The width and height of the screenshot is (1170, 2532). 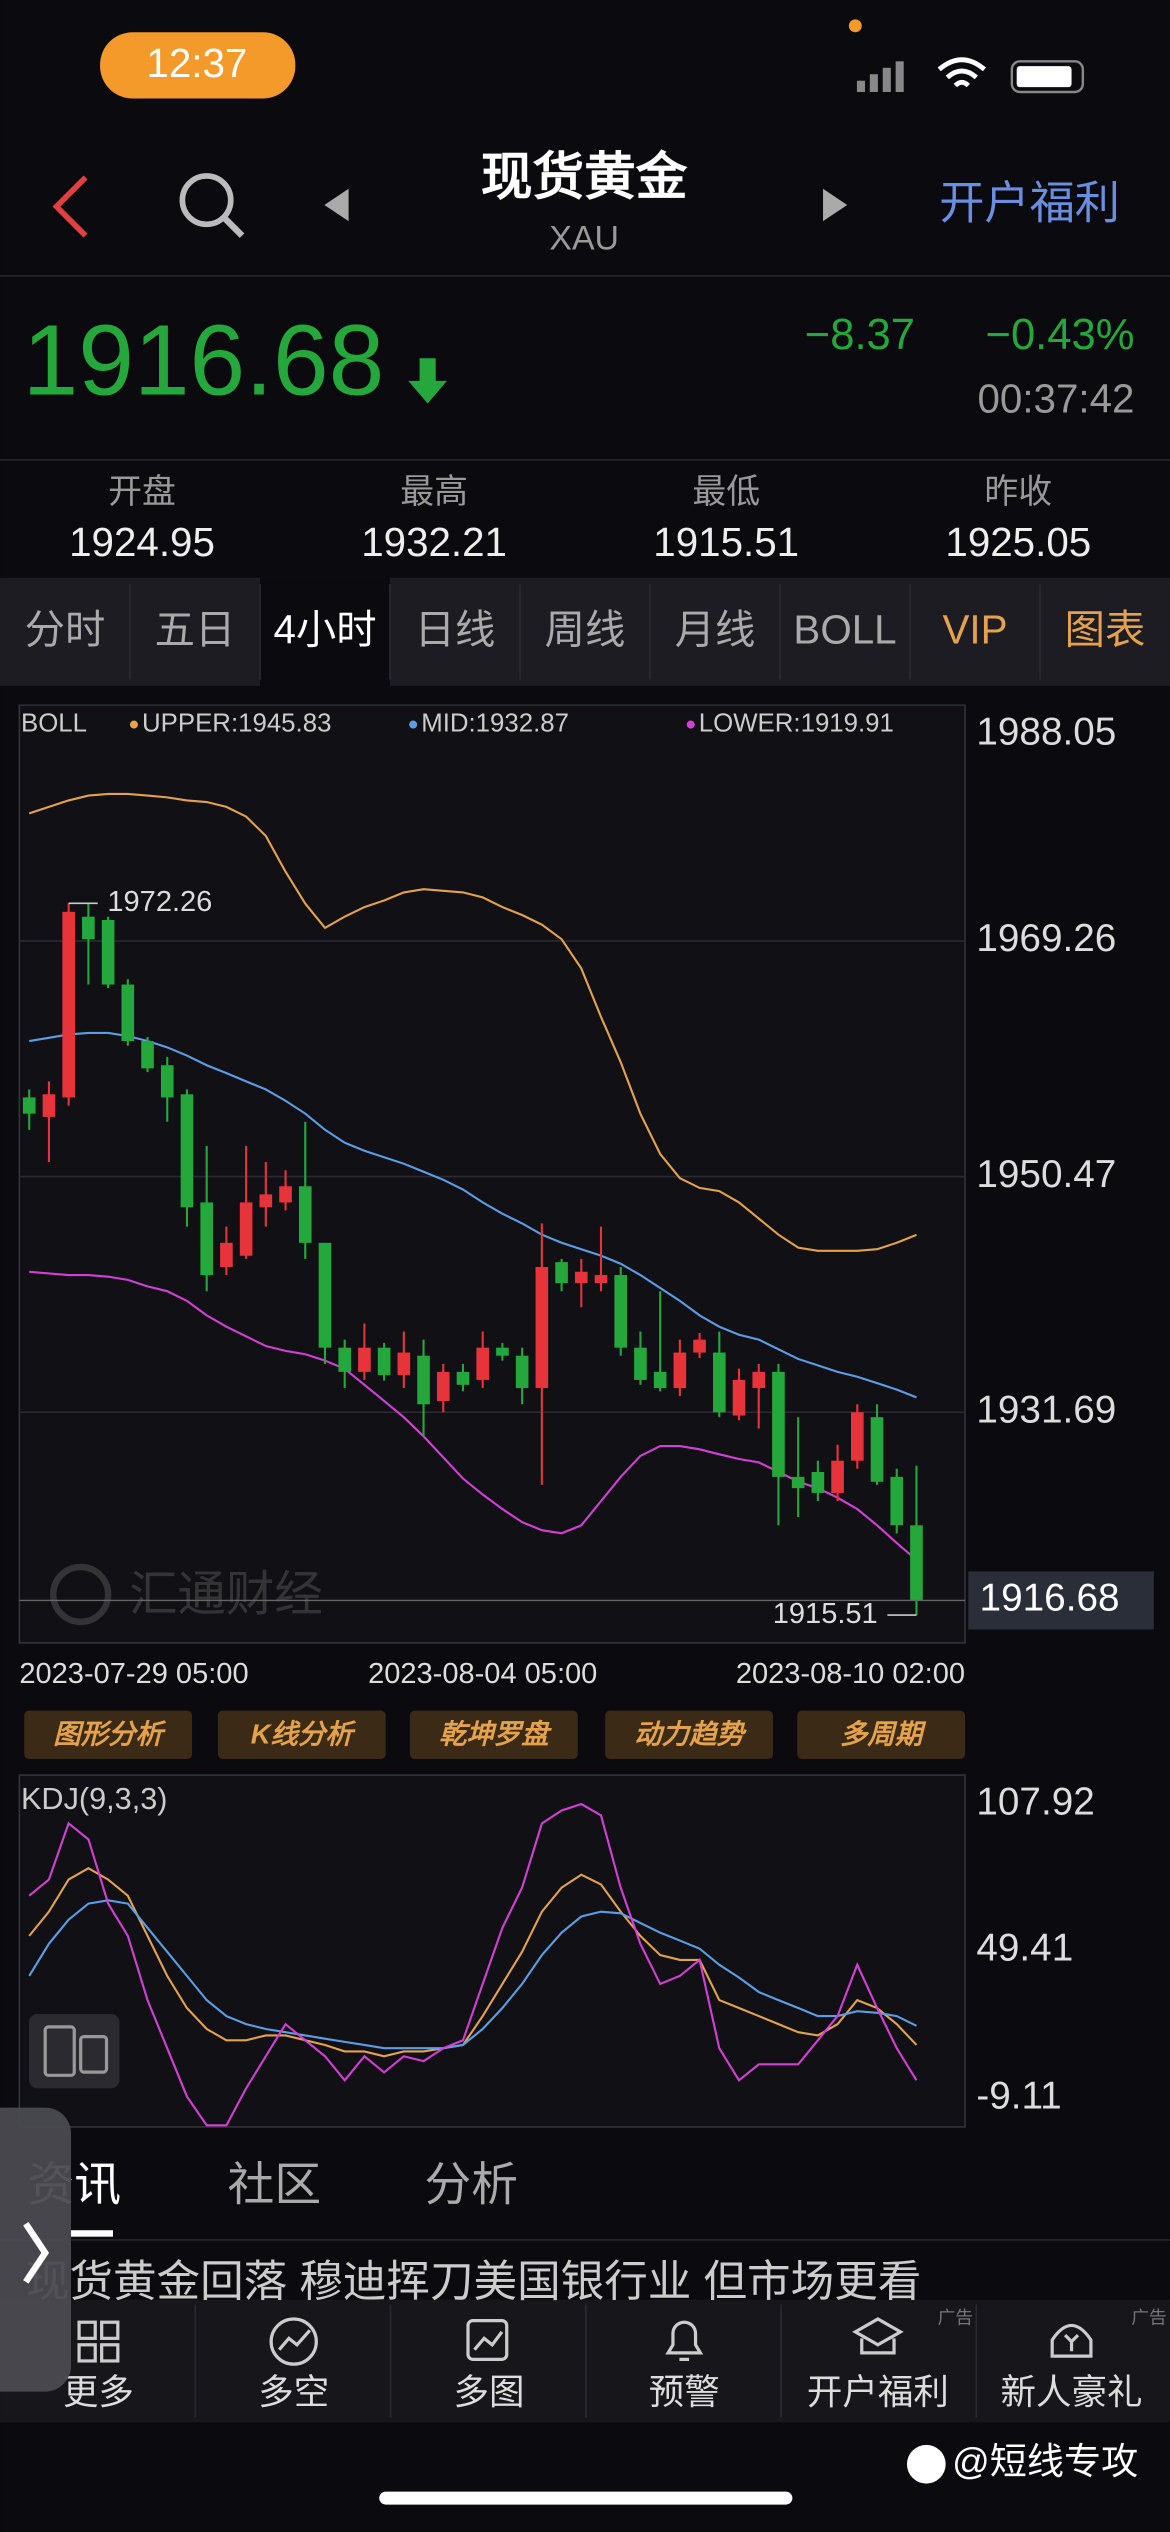 What do you see at coordinates (159, 902) in the screenshot?
I see `high-annotation: 1972.26` at bounding box center [159, 902].